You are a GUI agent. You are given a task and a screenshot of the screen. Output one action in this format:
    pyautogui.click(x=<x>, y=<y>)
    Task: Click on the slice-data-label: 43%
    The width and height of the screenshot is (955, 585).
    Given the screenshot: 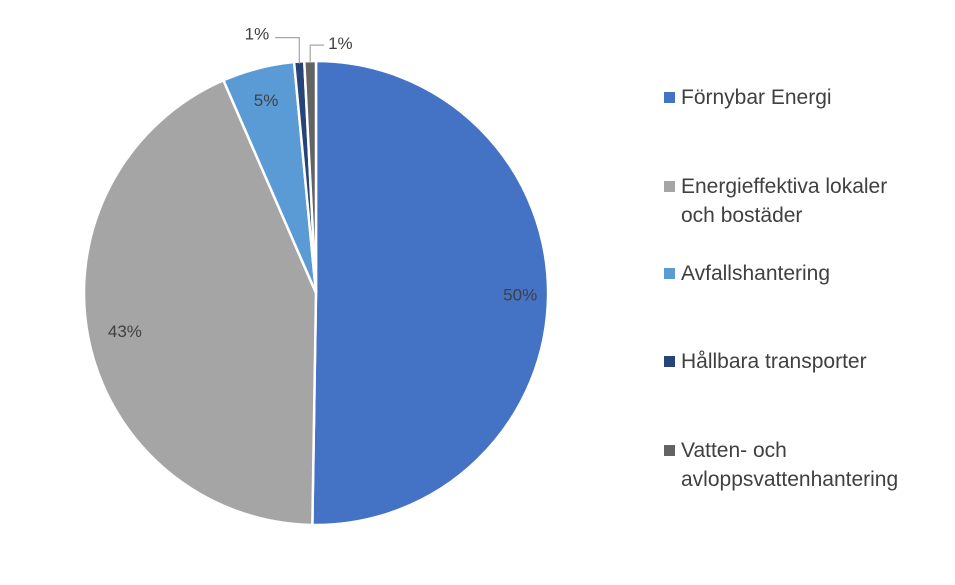 What is the action you would take?
    pyautogui.click(x=125, y=331)
    